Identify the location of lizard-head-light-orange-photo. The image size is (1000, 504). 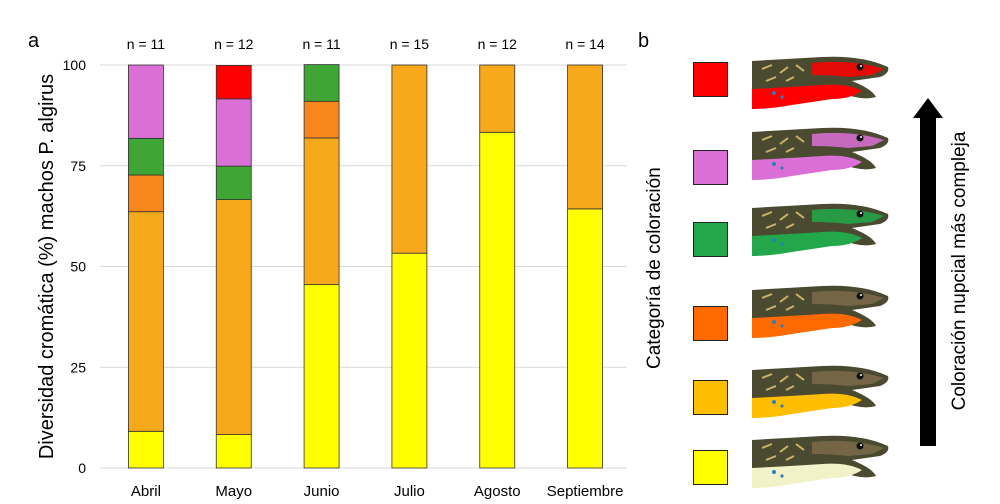
(820, 391).